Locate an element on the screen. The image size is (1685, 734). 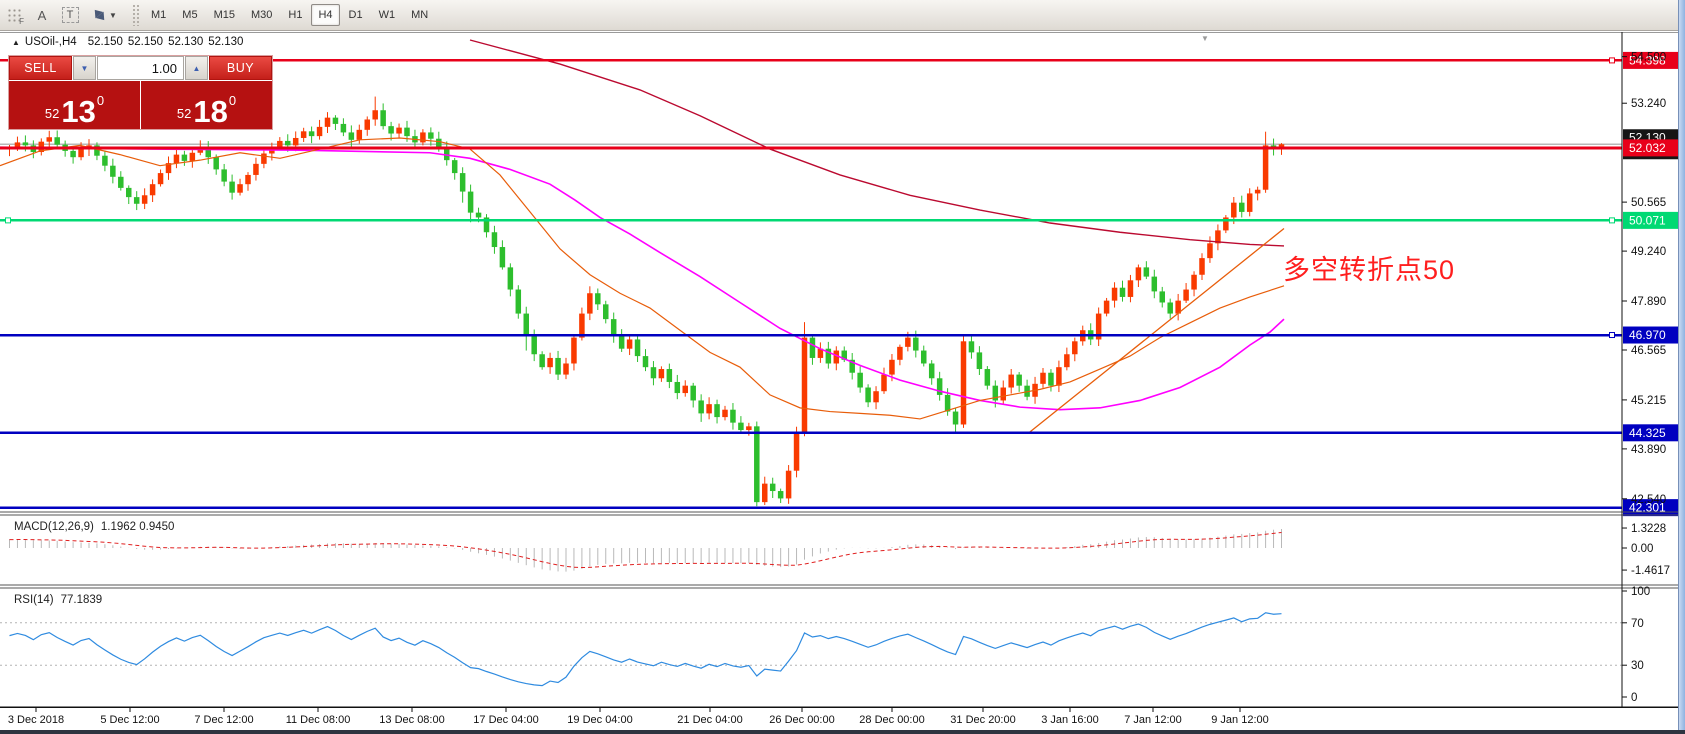
macd-header: MACD(12,26,9) 1.1962 0.9450 is located at coordinates (94, 527).